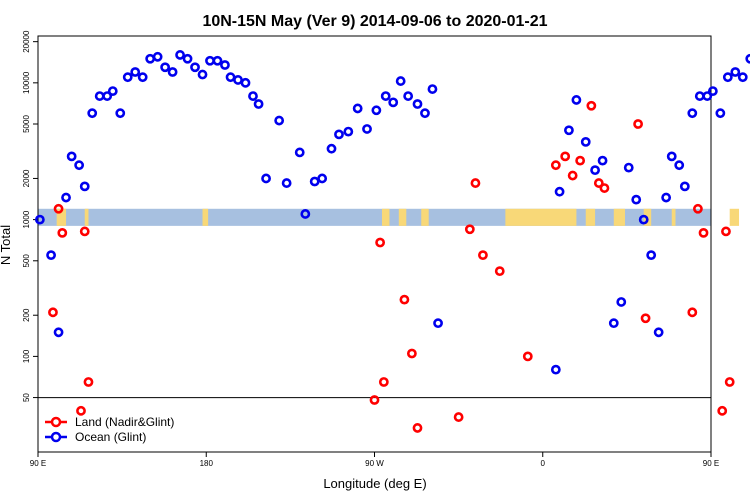 The height and width of the screenshot is (500, 750). I want to click on x-axis-label: Longitude (deg E), so click(374, 483).